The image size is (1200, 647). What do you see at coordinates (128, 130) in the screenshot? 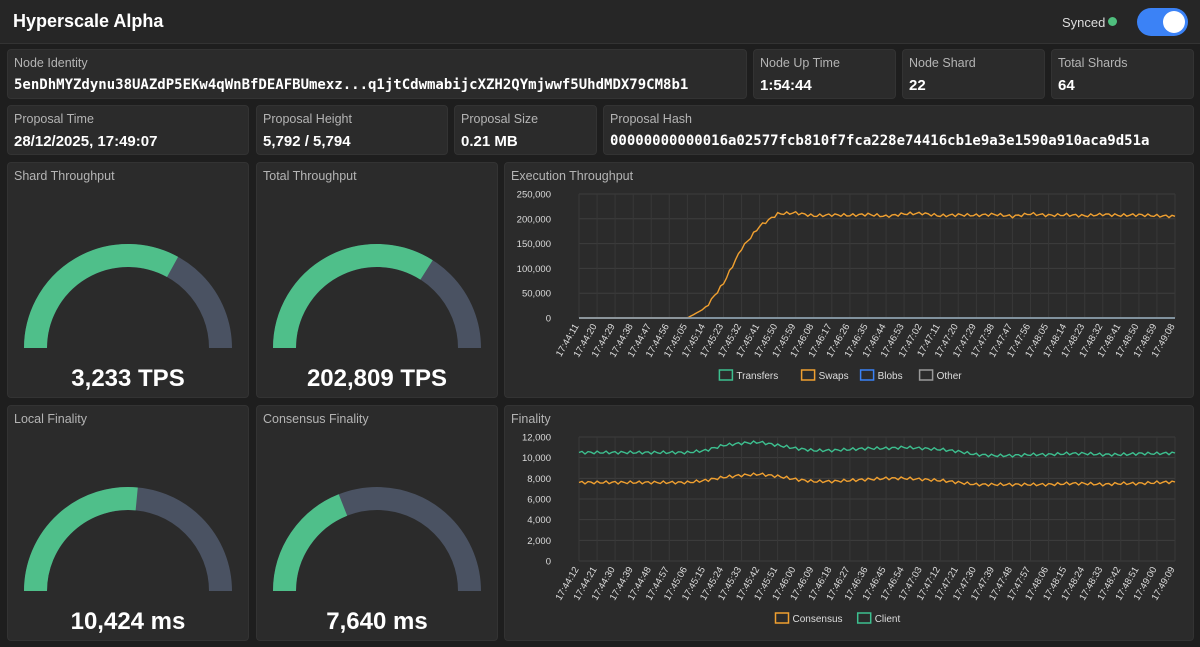
I see `proposal-time-card: Proposal Time 28/12/2025, 17:49:07` at bounding box center [128, 130].